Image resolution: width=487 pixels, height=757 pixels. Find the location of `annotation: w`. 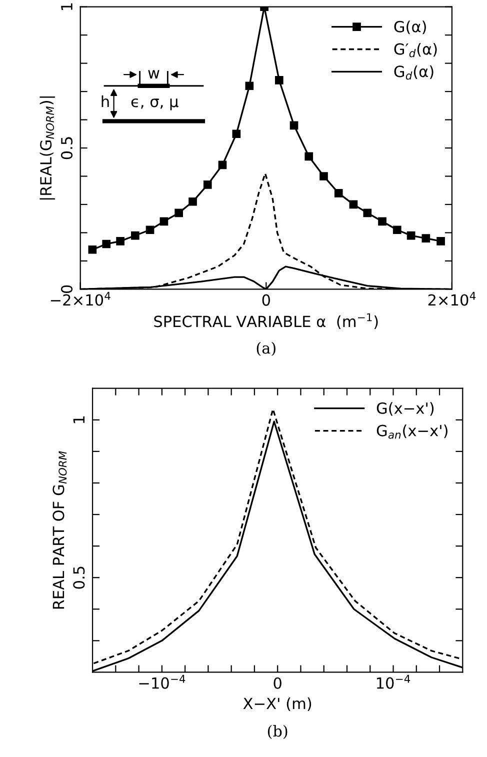

annotation: w is located at coordinates (154, 74).